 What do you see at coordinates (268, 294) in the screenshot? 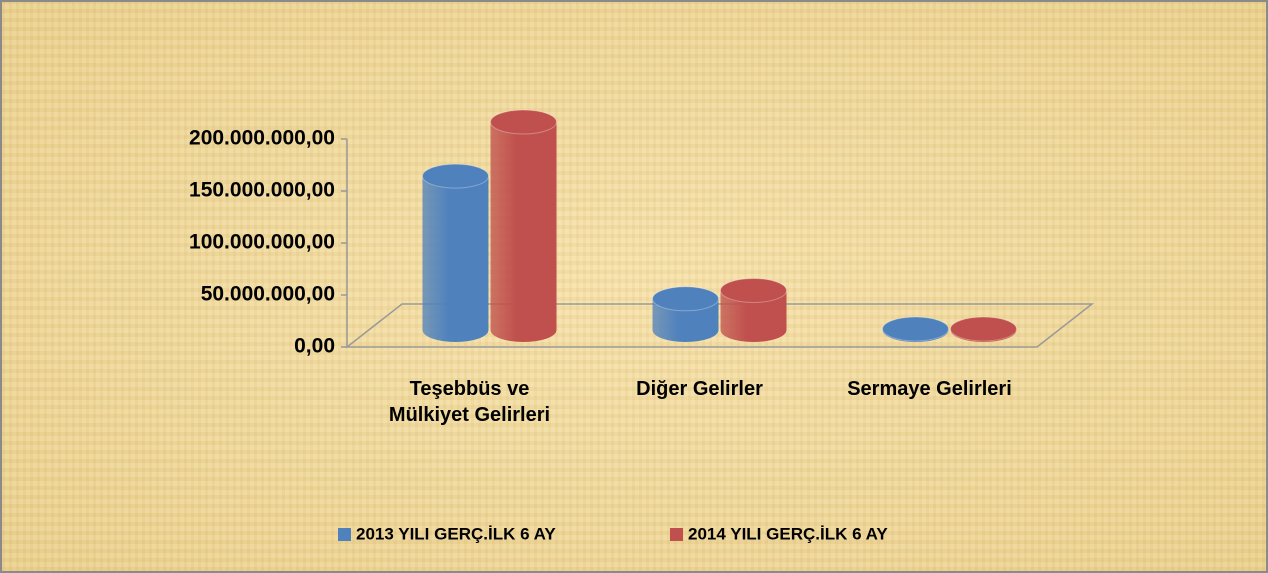
I see `y-tick-label: 50.000.000,00` at bounding box center [268, 294].